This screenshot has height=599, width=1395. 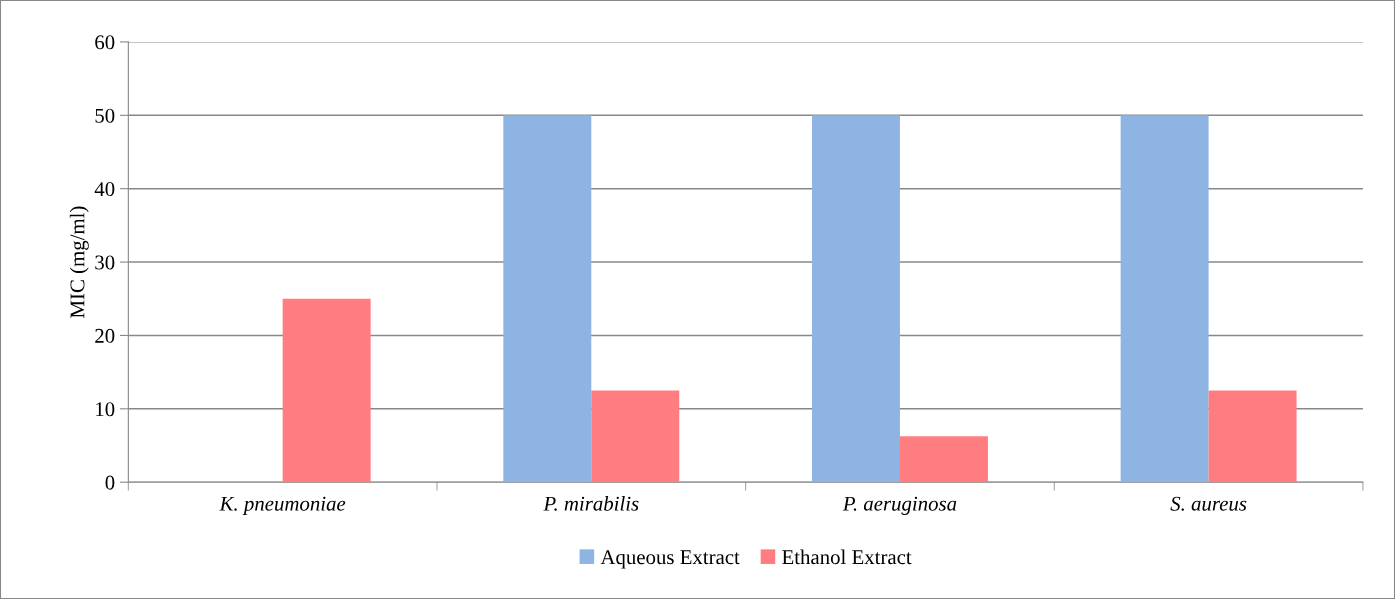 What do you see at coordinates (105, 262) in the screenshot?
I see `y-tick-label: 30` at bounding box center [105, 262].